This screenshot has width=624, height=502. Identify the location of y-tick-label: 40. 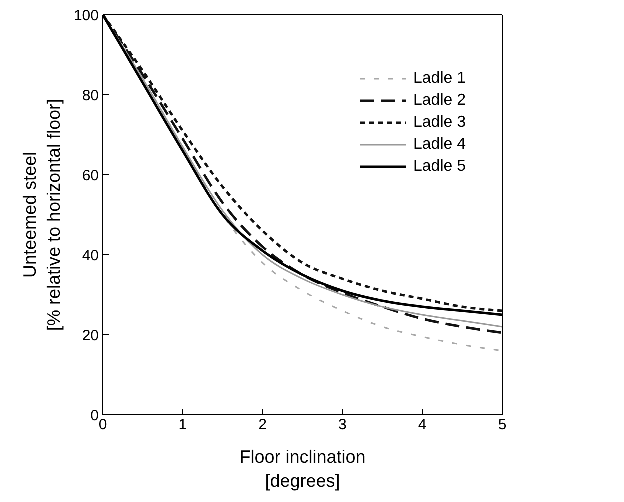
(90, 255).